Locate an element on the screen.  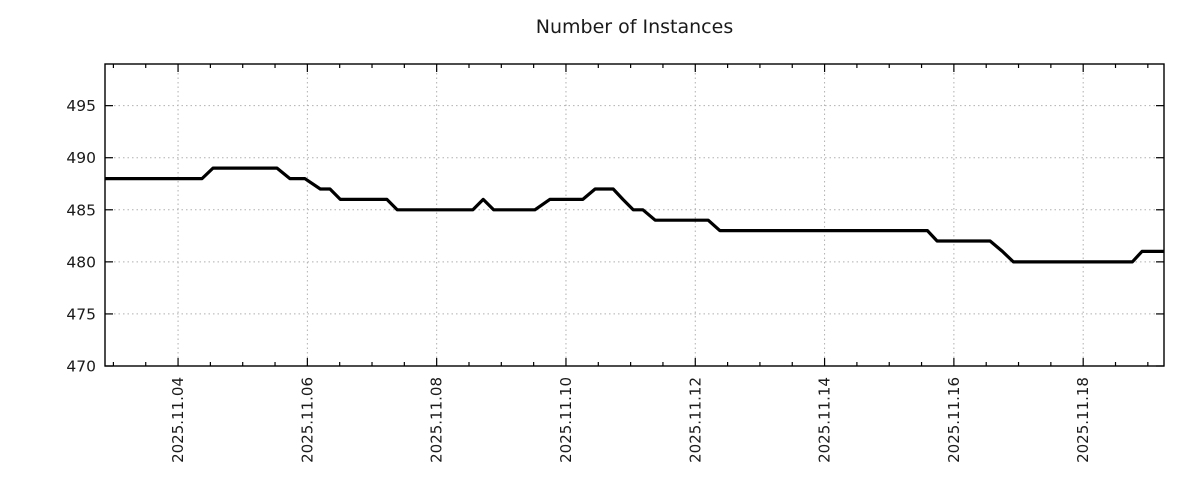
chart-title: Number of Instances is located at coordinates (634, 27).